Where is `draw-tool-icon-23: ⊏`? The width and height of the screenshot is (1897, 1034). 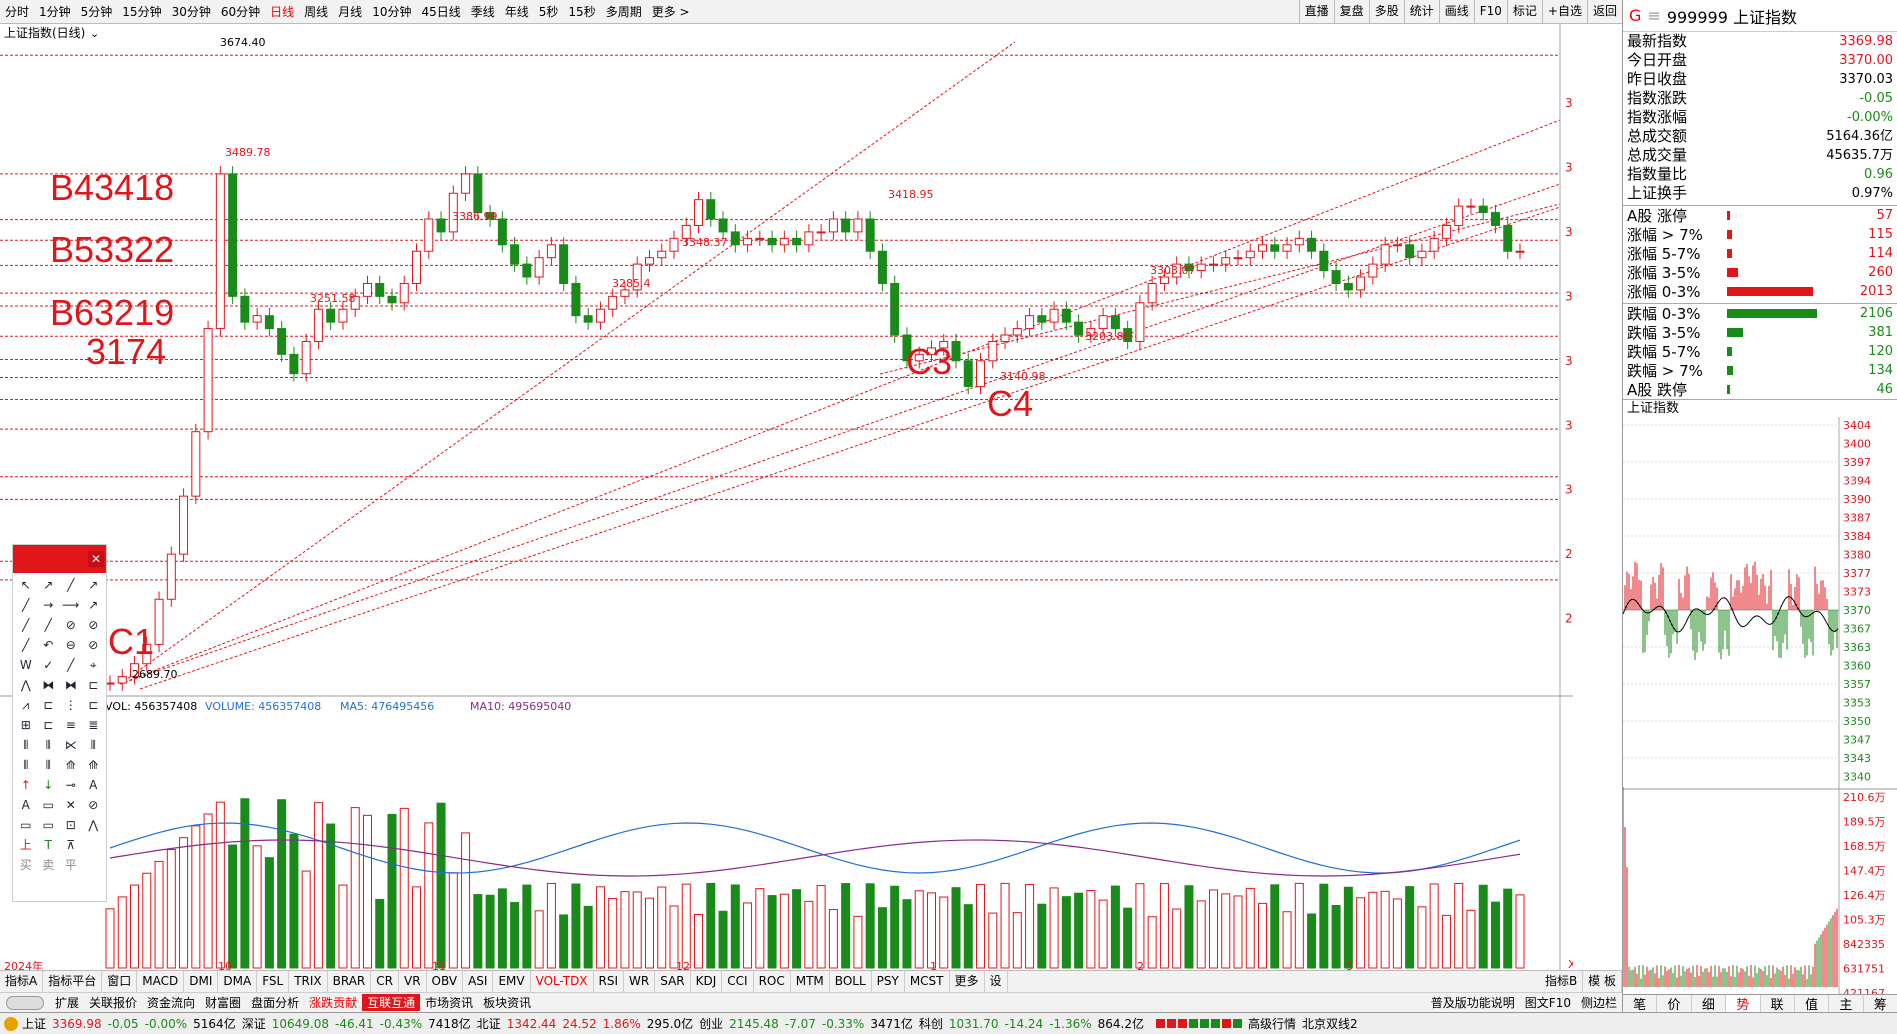
draw-tool-icon-23: ⊏ is located at coordinates (93, 685).